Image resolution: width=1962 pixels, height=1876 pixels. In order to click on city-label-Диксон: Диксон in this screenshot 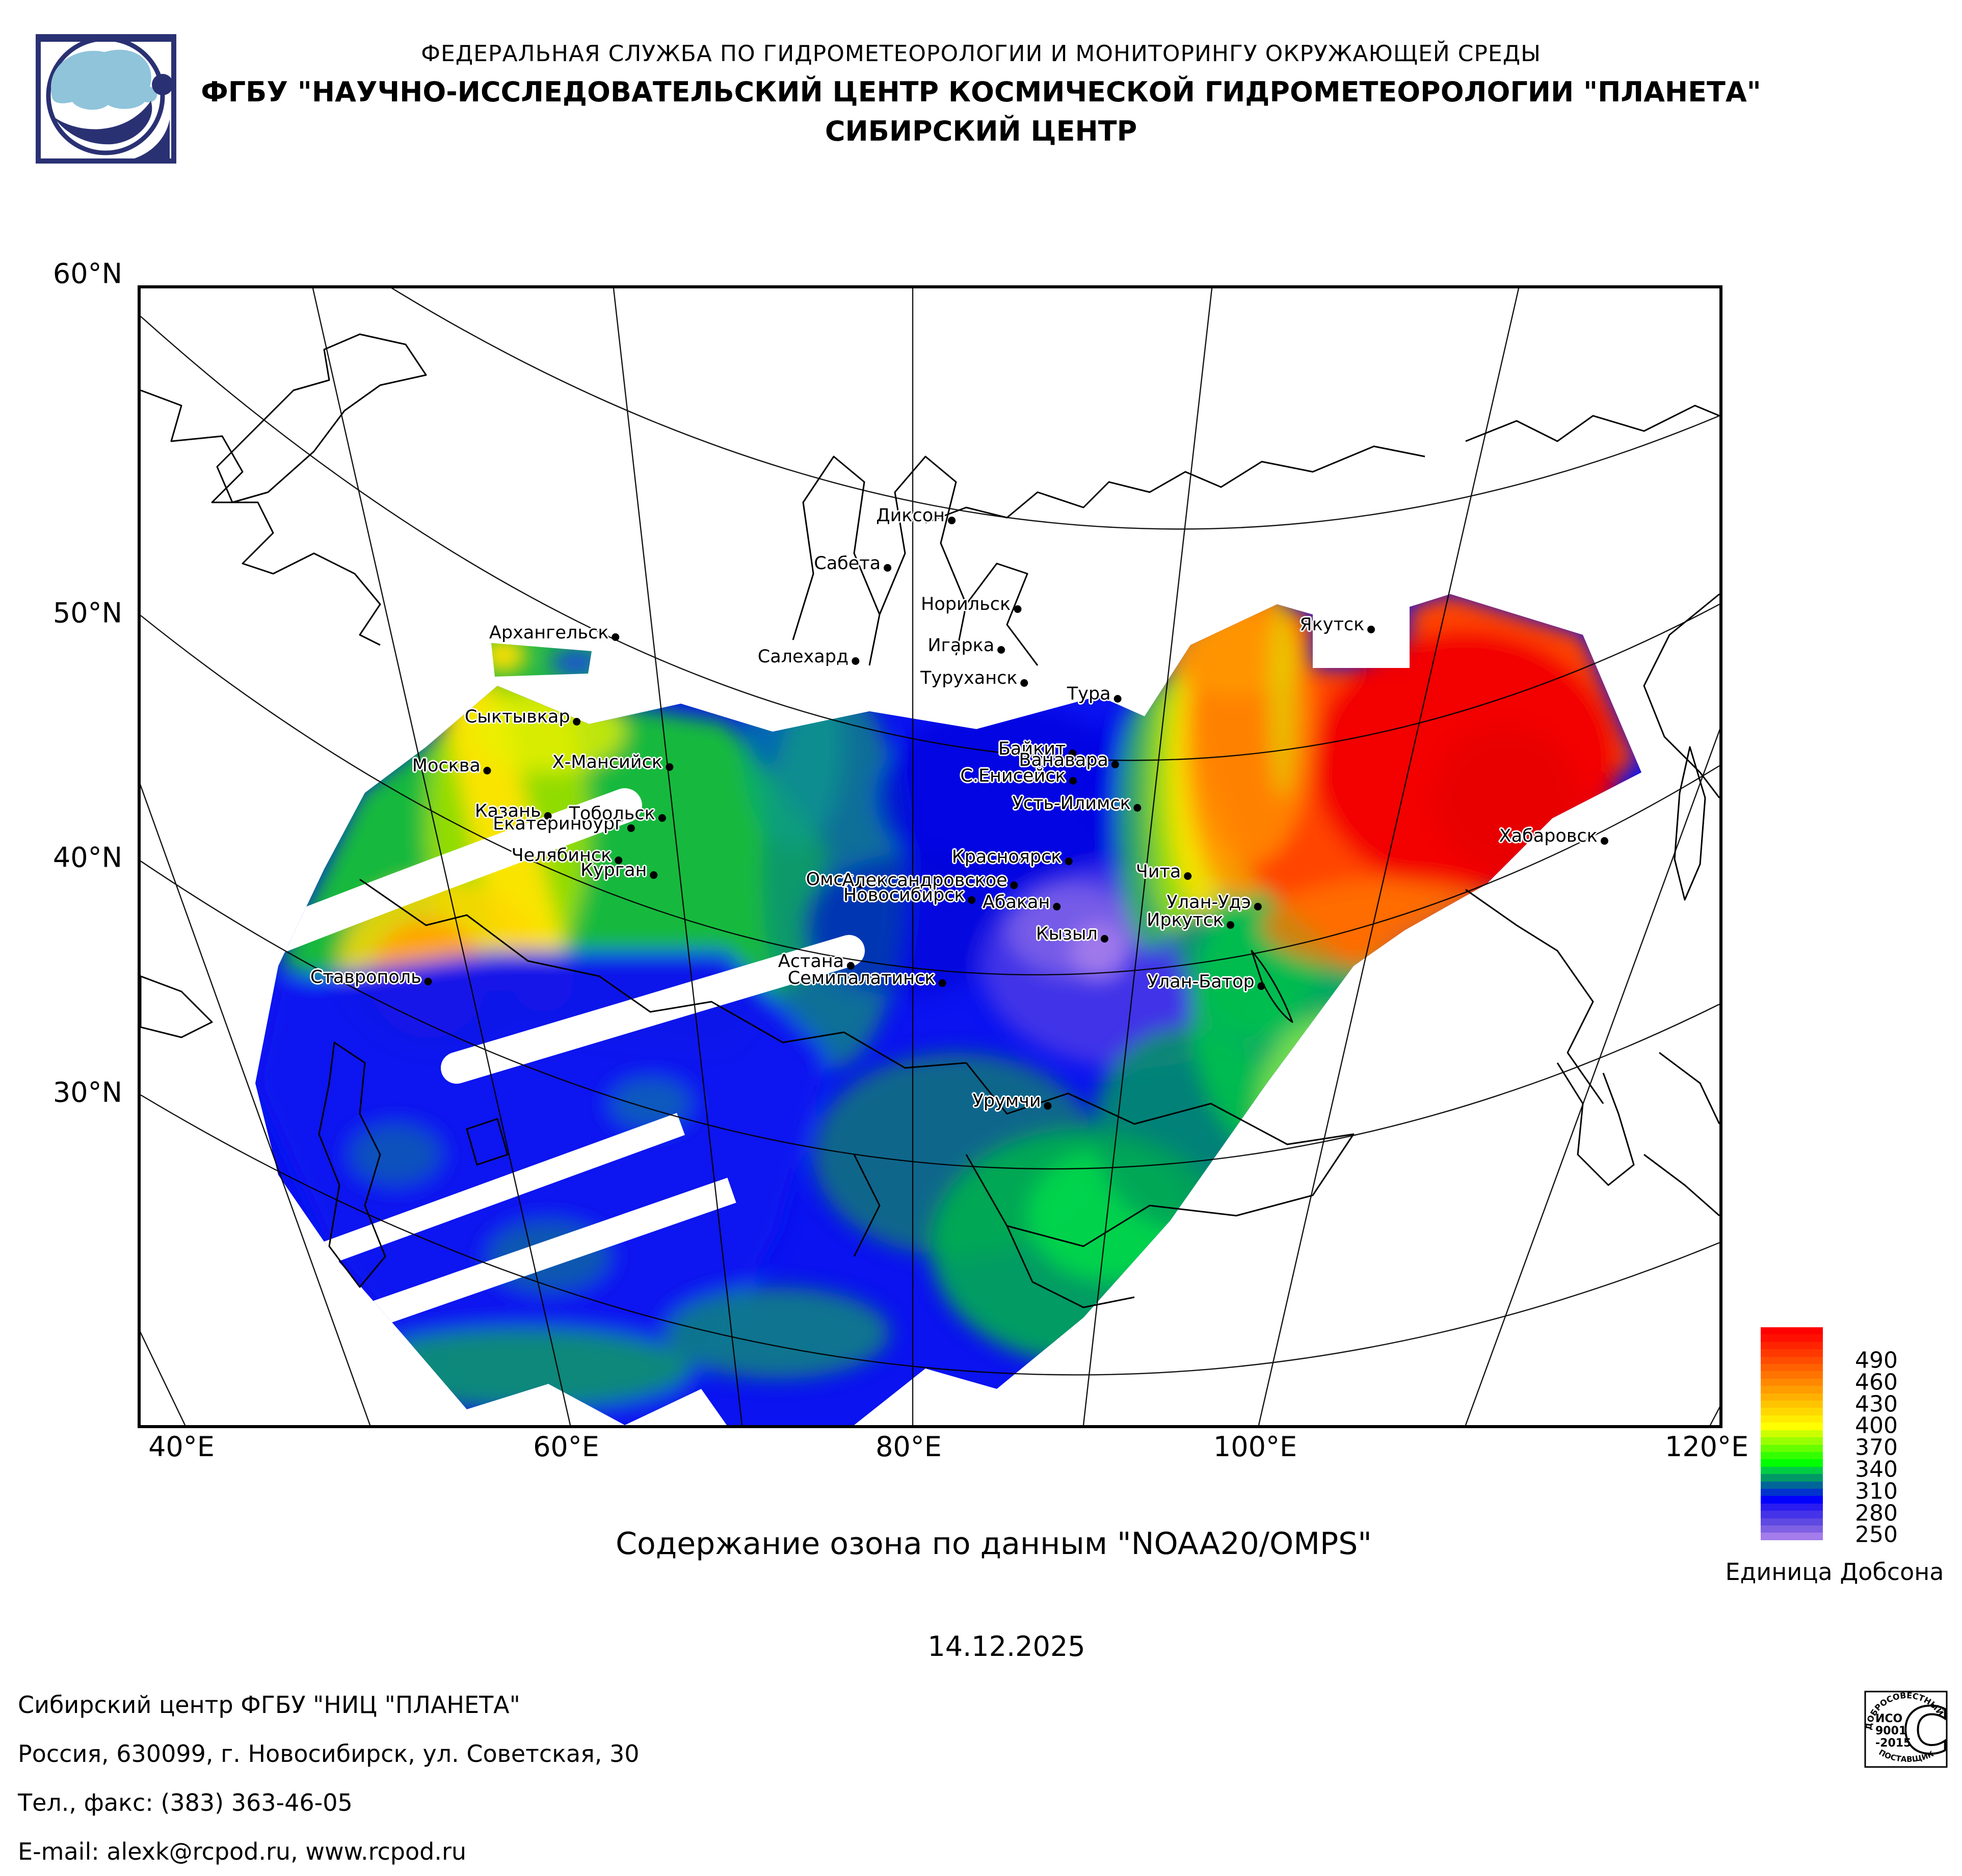, I will do `click(916, 515)`.